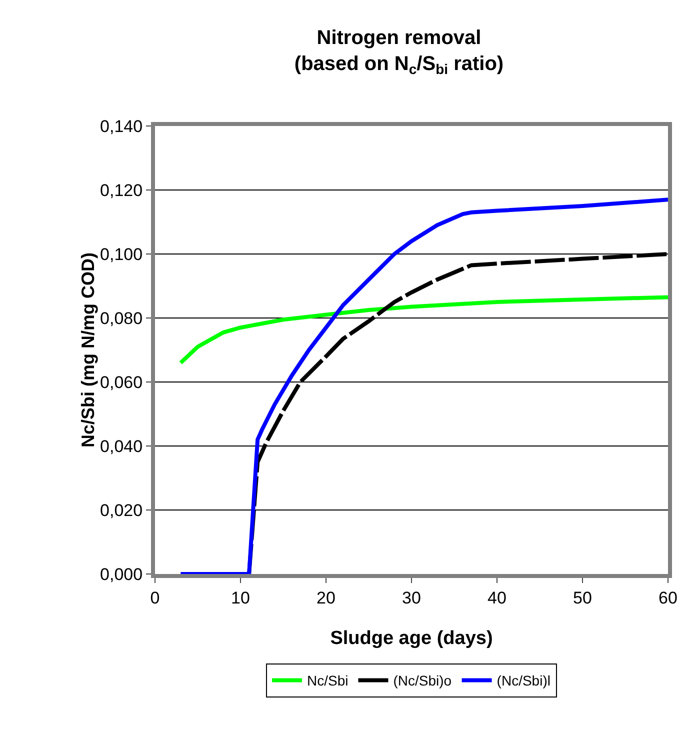  Describe the element at coordinates (668, 598) in the screenshot. I see `x-tick-label: 60` at that location.